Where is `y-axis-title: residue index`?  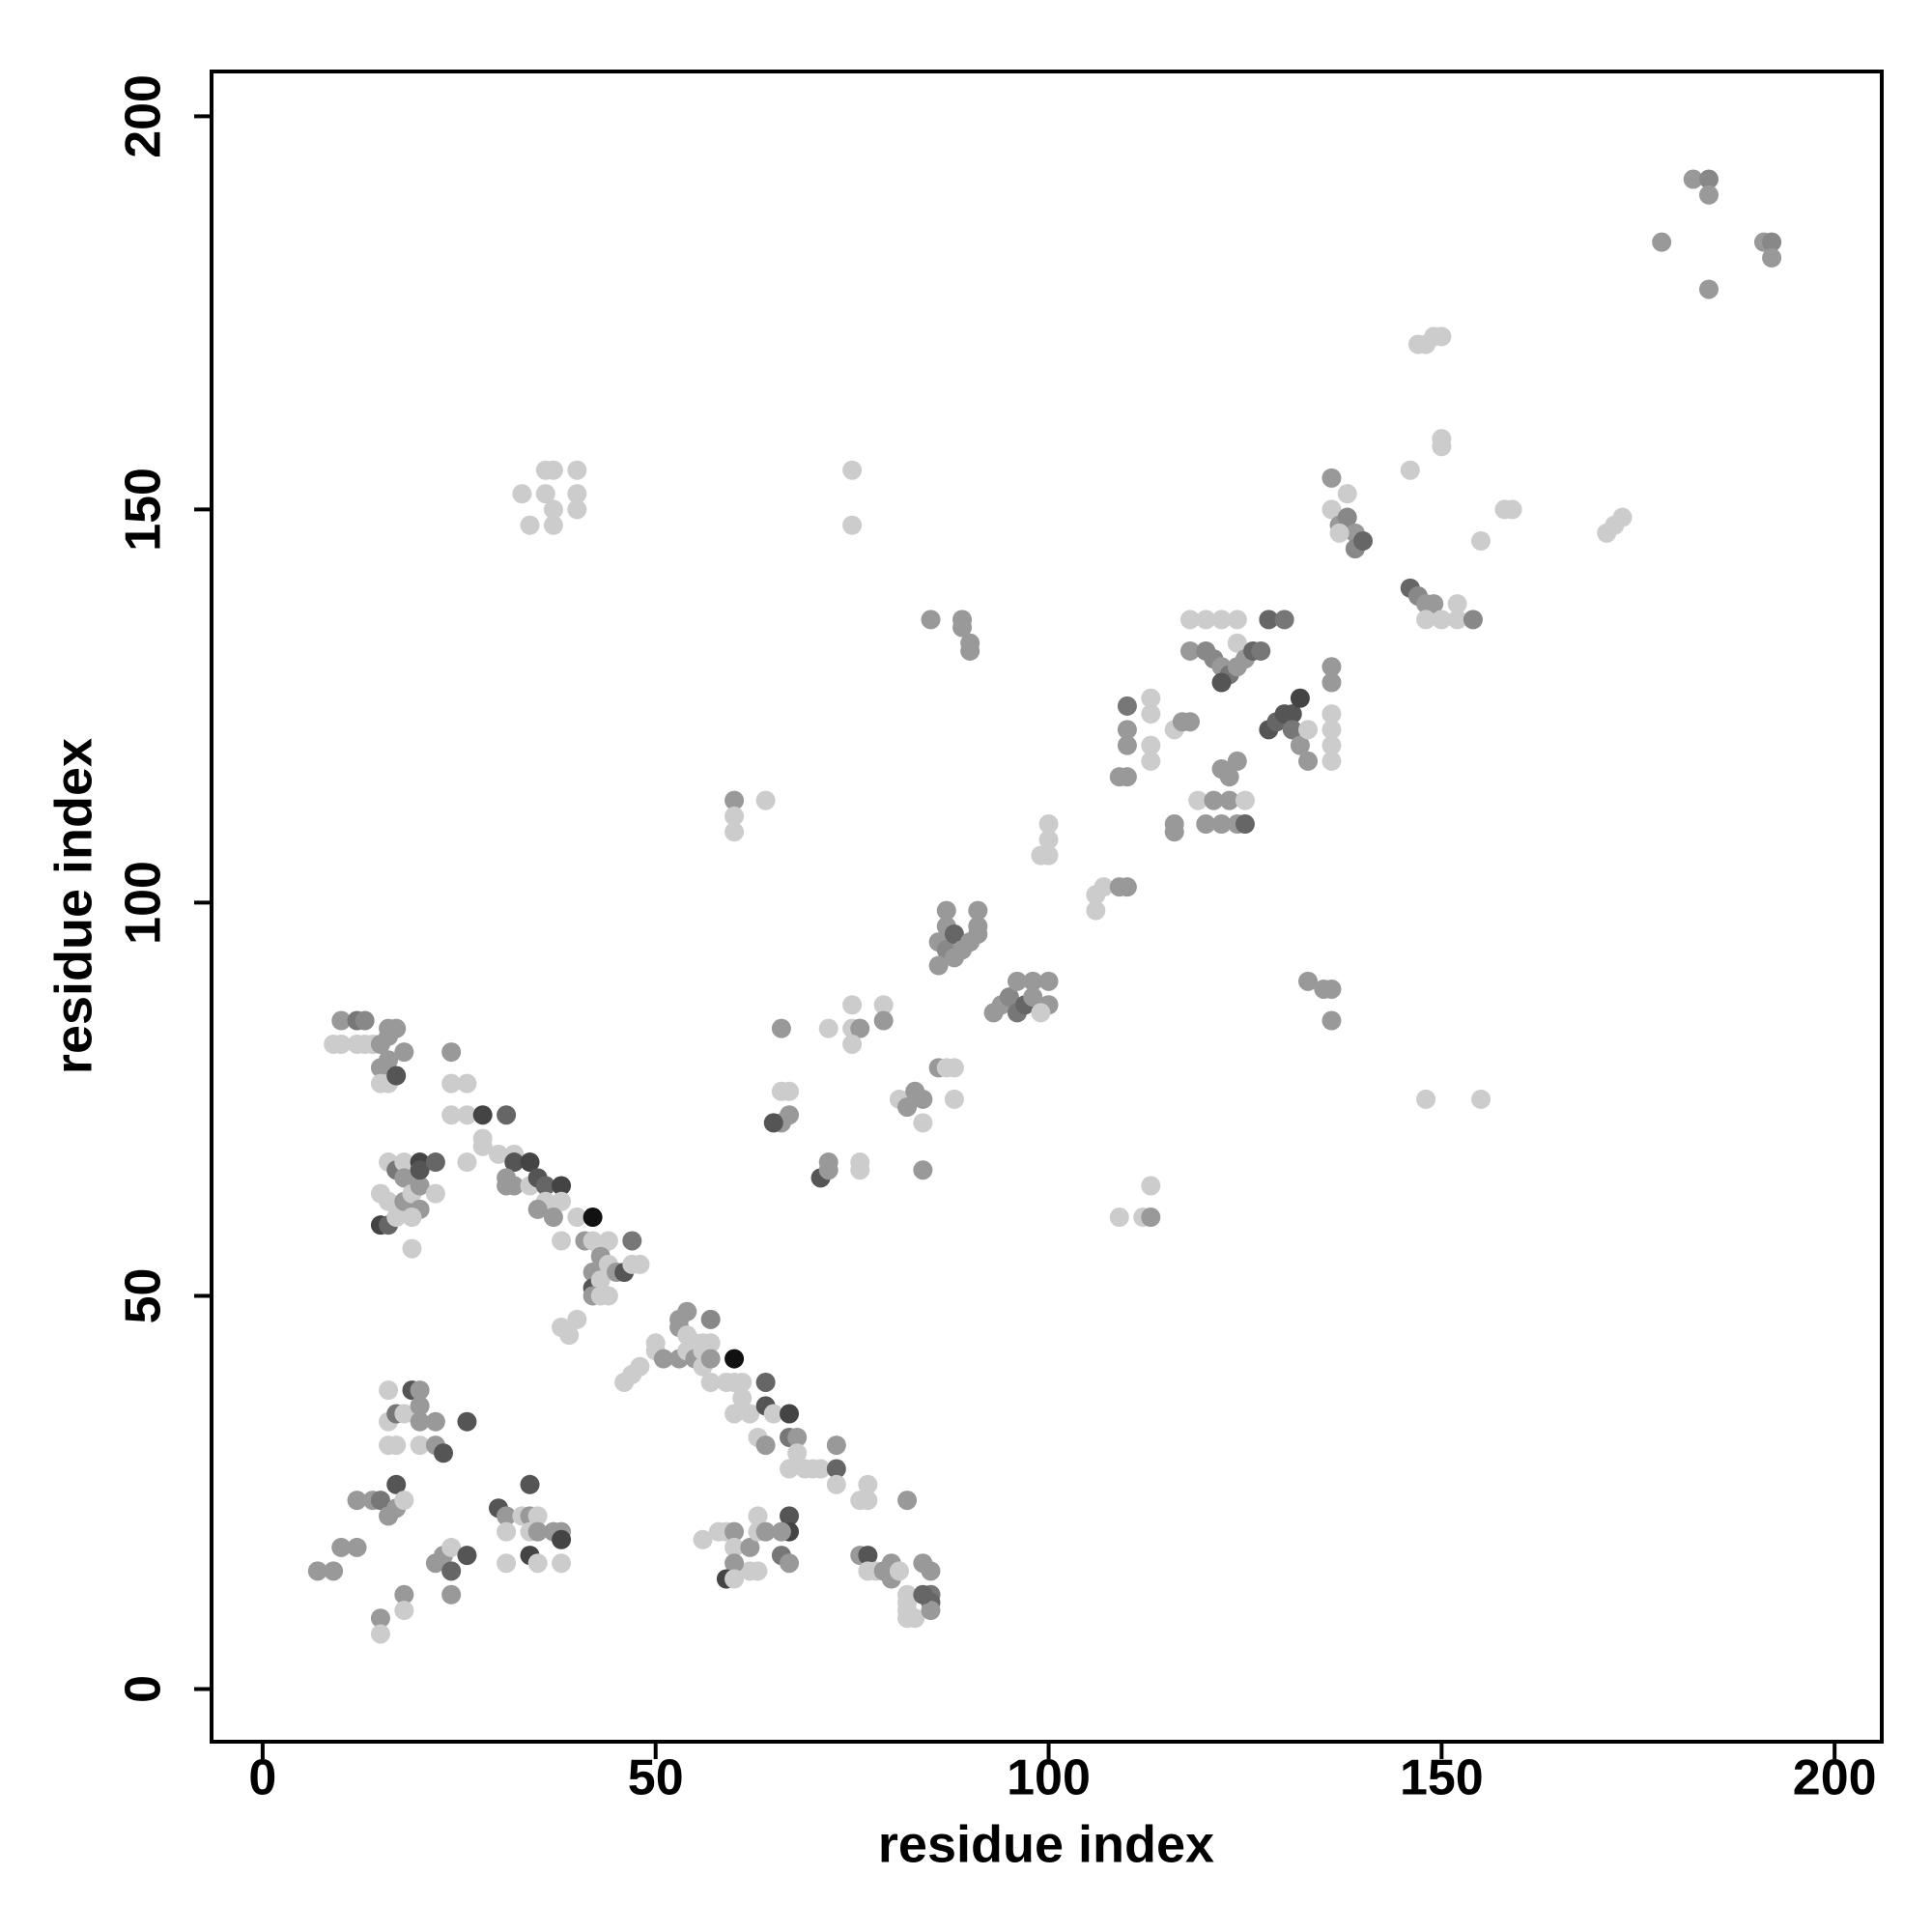
y-axis-title: residue index is located at coordinates (73, 906).